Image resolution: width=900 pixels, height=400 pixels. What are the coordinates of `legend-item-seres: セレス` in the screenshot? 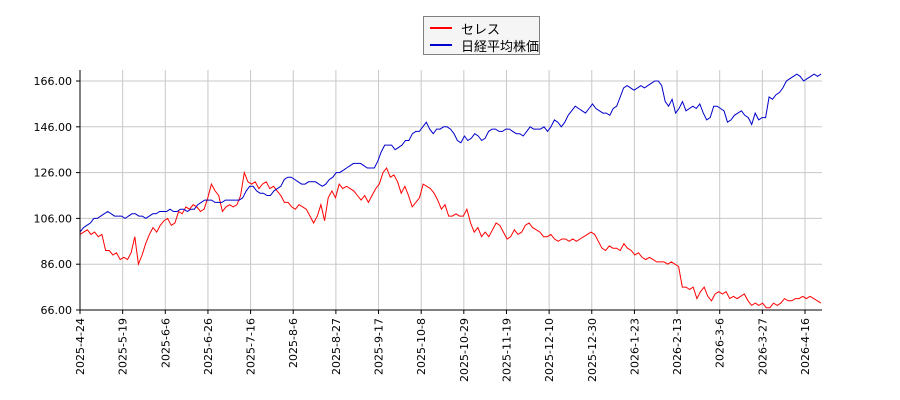 It's located at (465, 28).